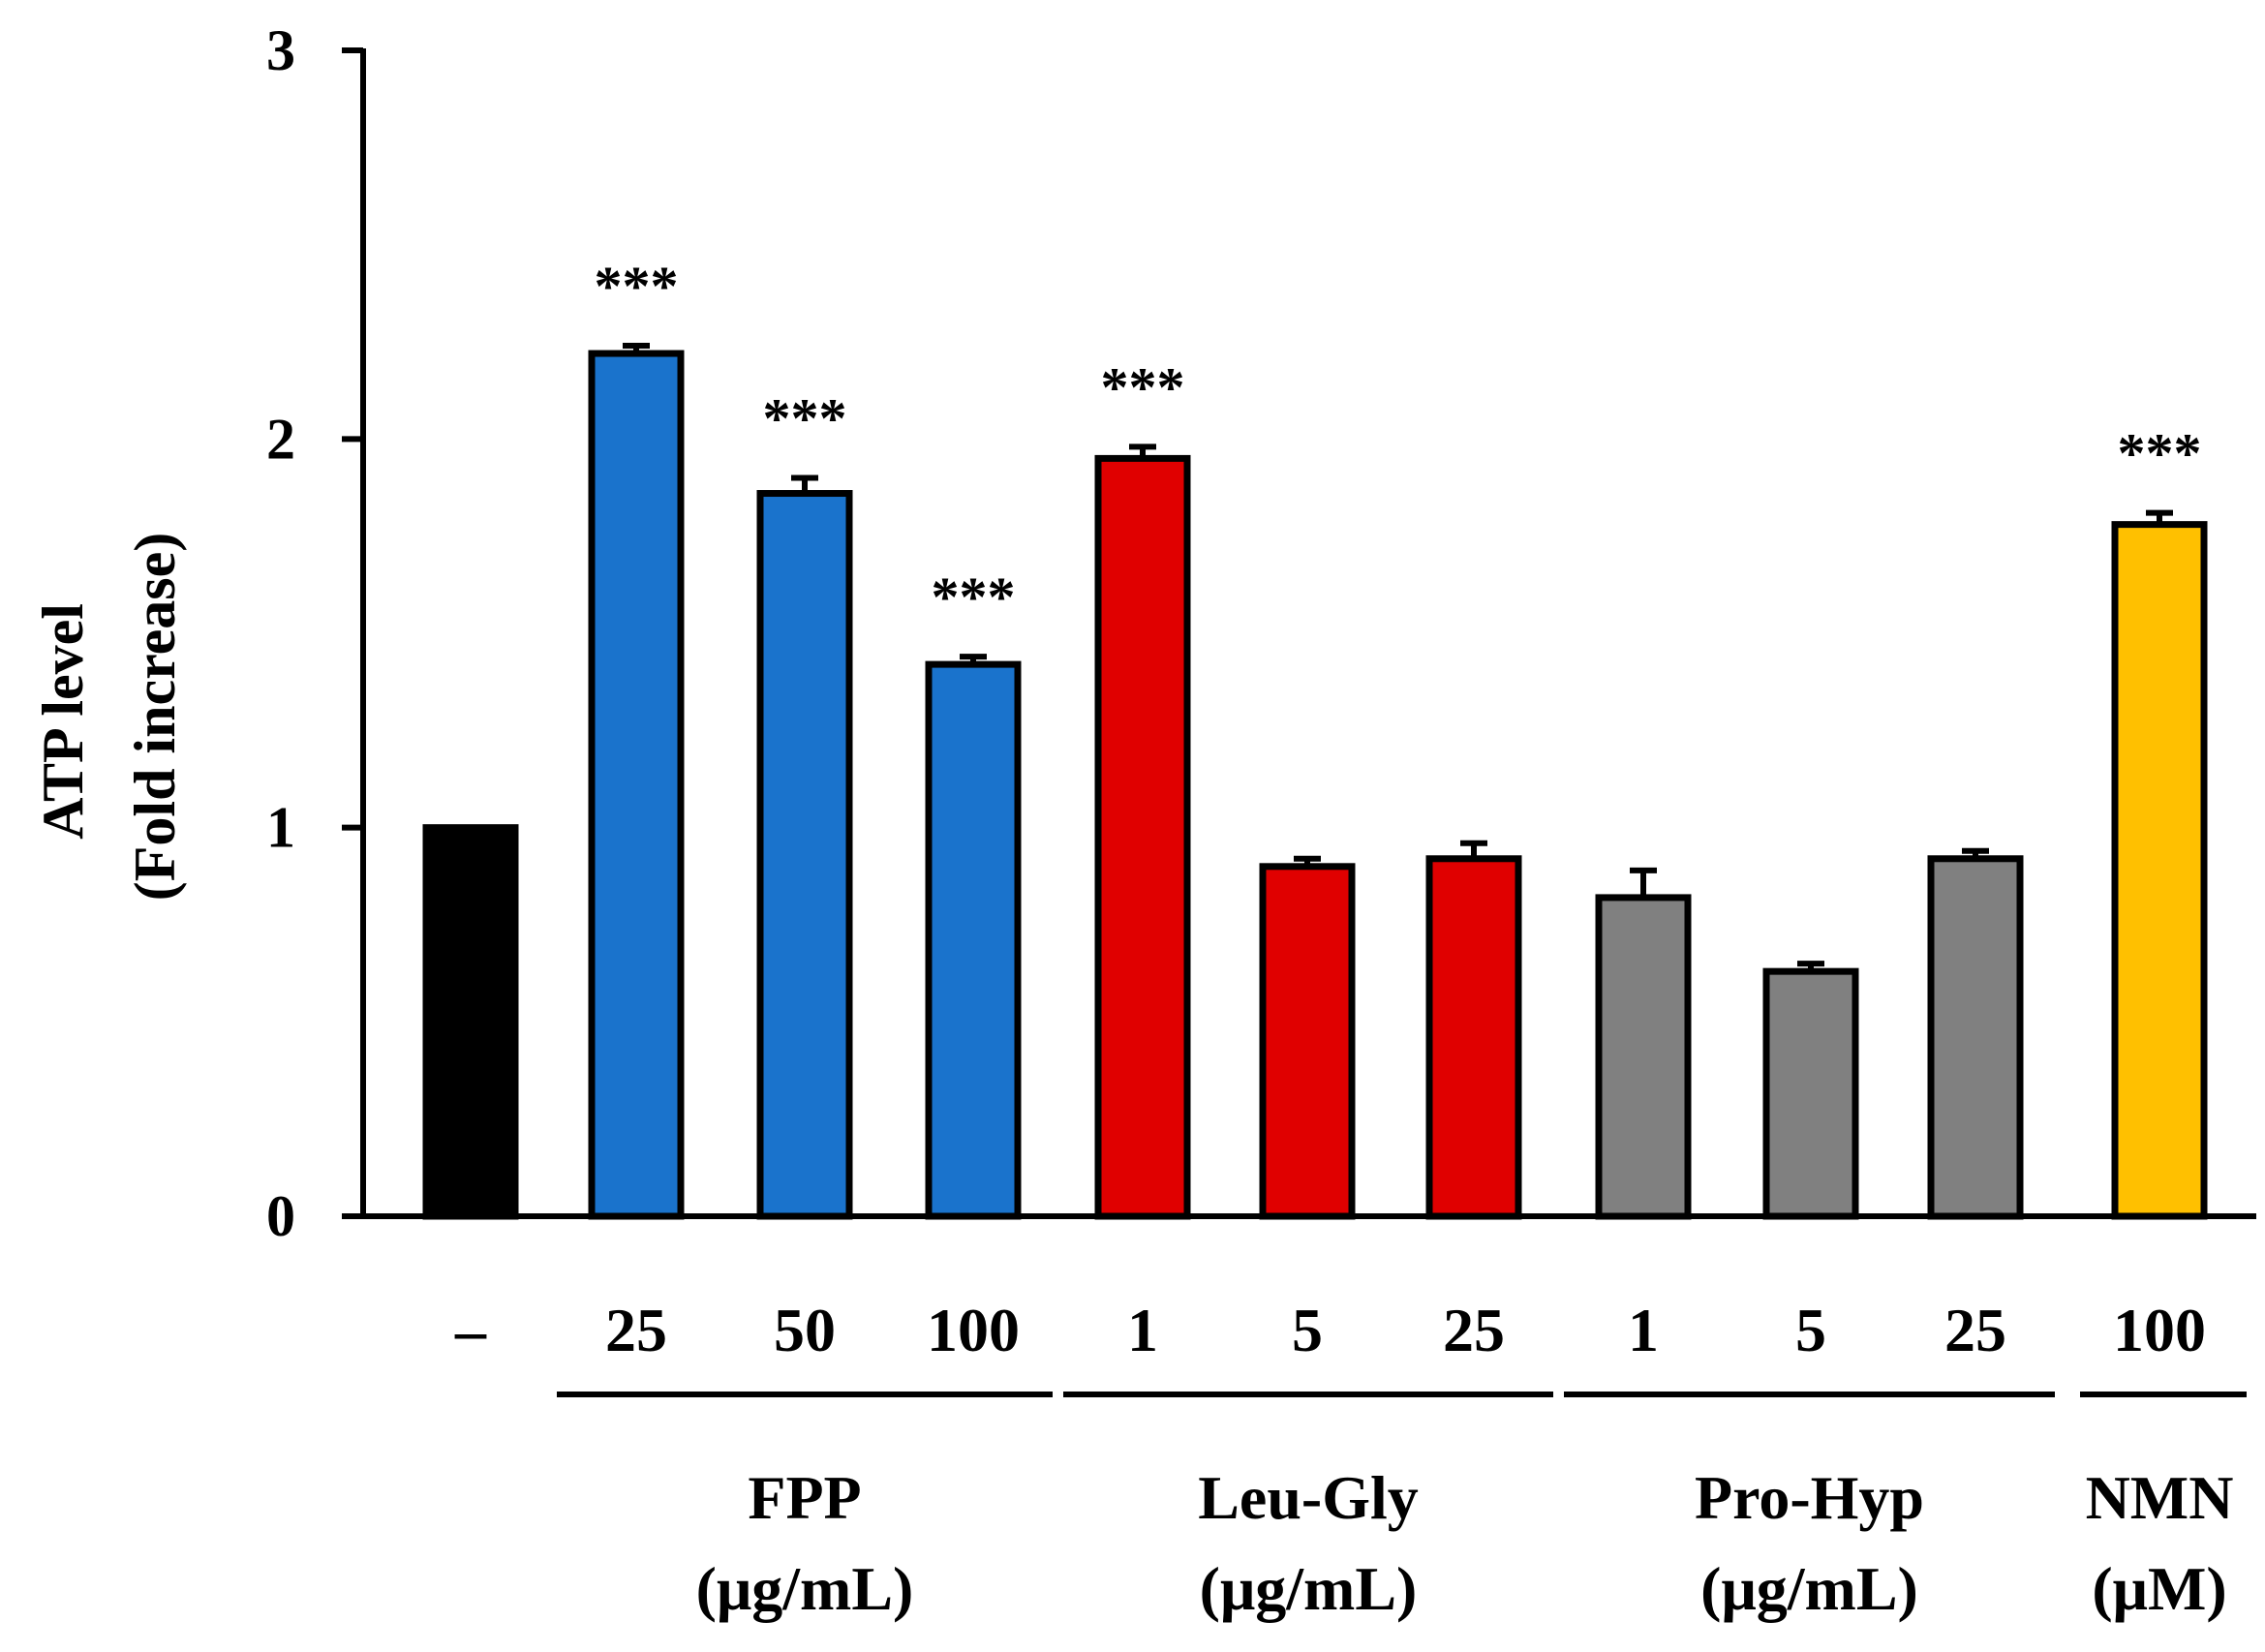  Describe the element at coordinates (804, 1497) in the screenshot. I see `group-name-0: FPP` at that location.